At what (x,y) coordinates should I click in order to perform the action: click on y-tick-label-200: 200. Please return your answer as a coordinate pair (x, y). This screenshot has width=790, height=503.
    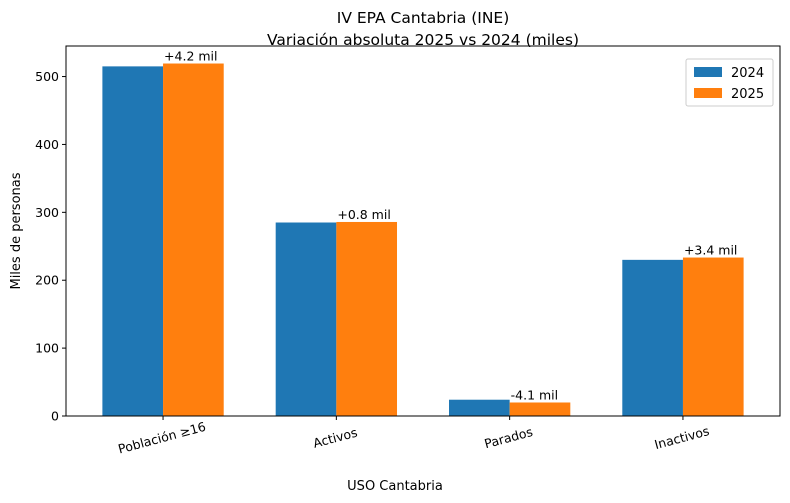
    Looking at the image, I should click on (47, 280).